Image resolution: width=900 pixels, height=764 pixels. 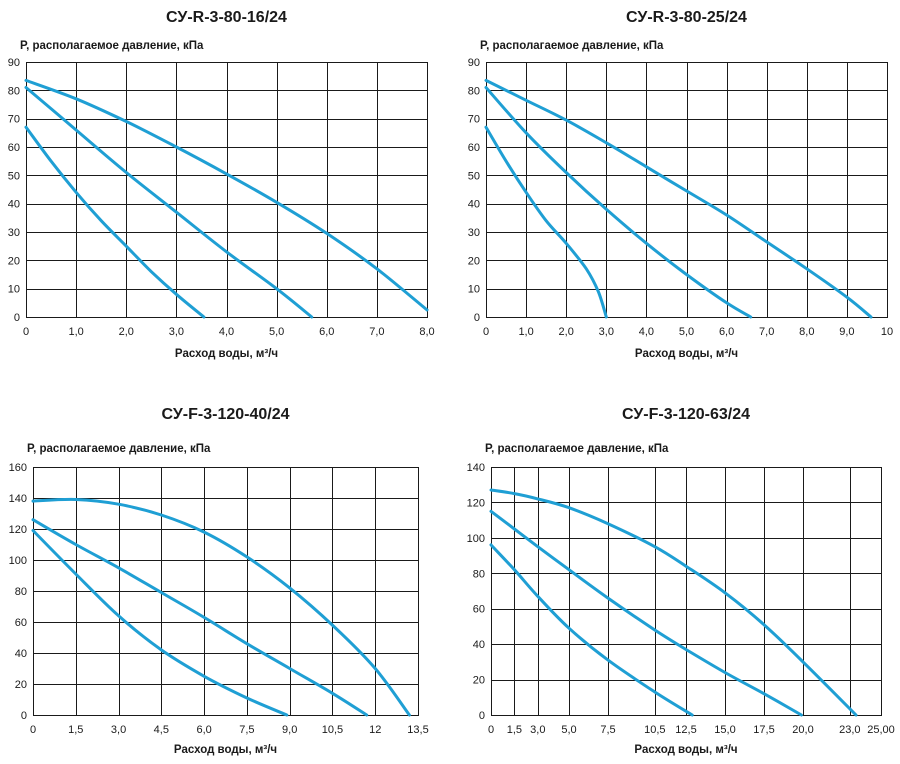 I want to click on x-tick-label: 17,5, so click(x=763, y=730).